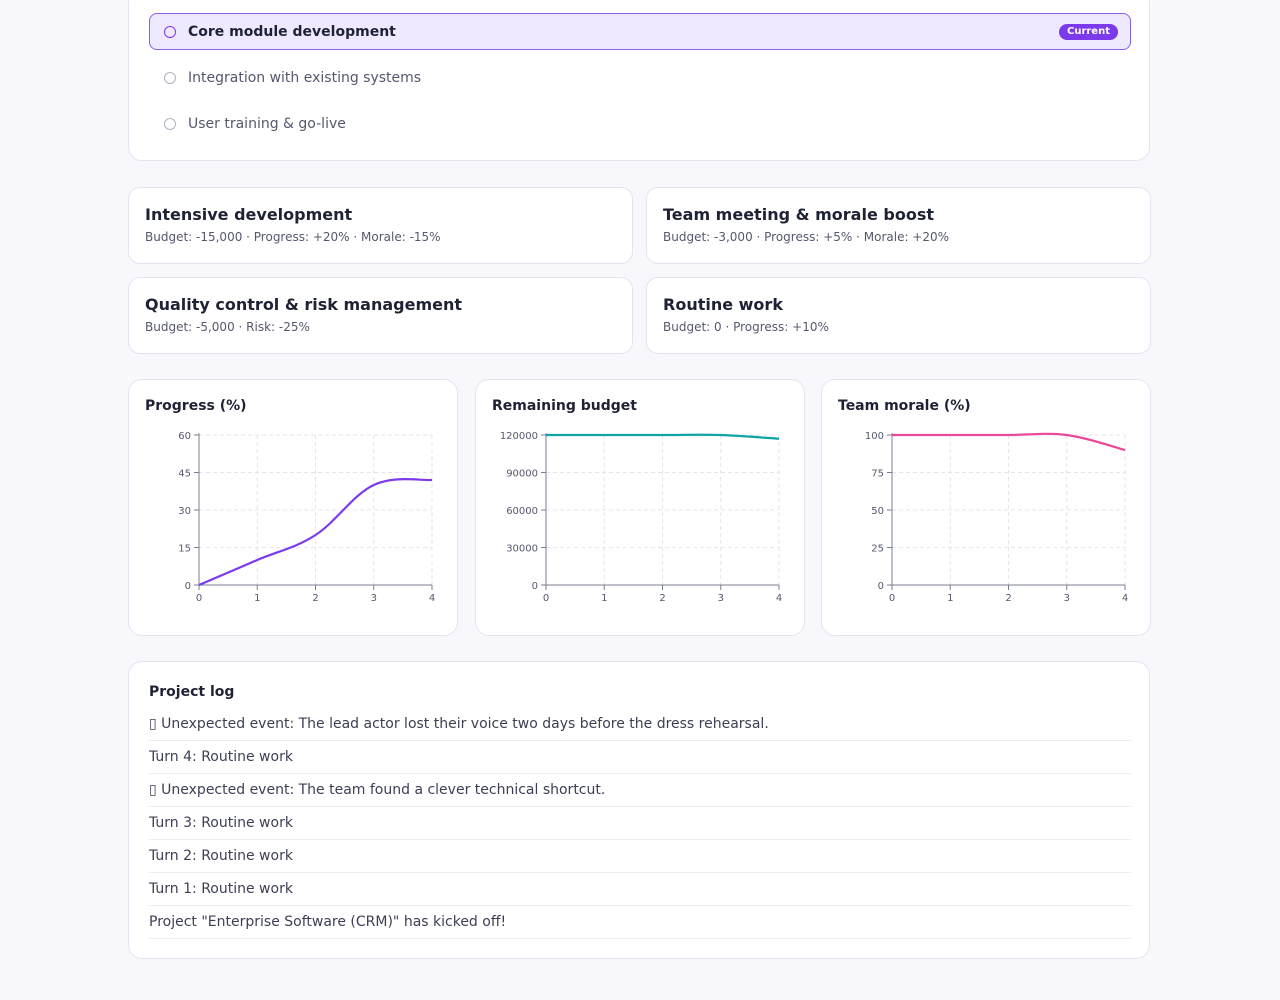  Describe the element at coordinates (305, 77) in the screenshot. I see `phase-label: Integration with existing systems` at that location.